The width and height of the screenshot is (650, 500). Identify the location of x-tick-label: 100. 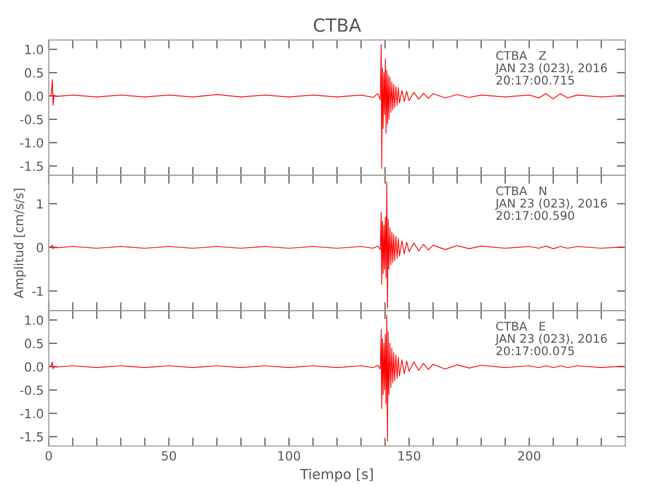
(289, 456).